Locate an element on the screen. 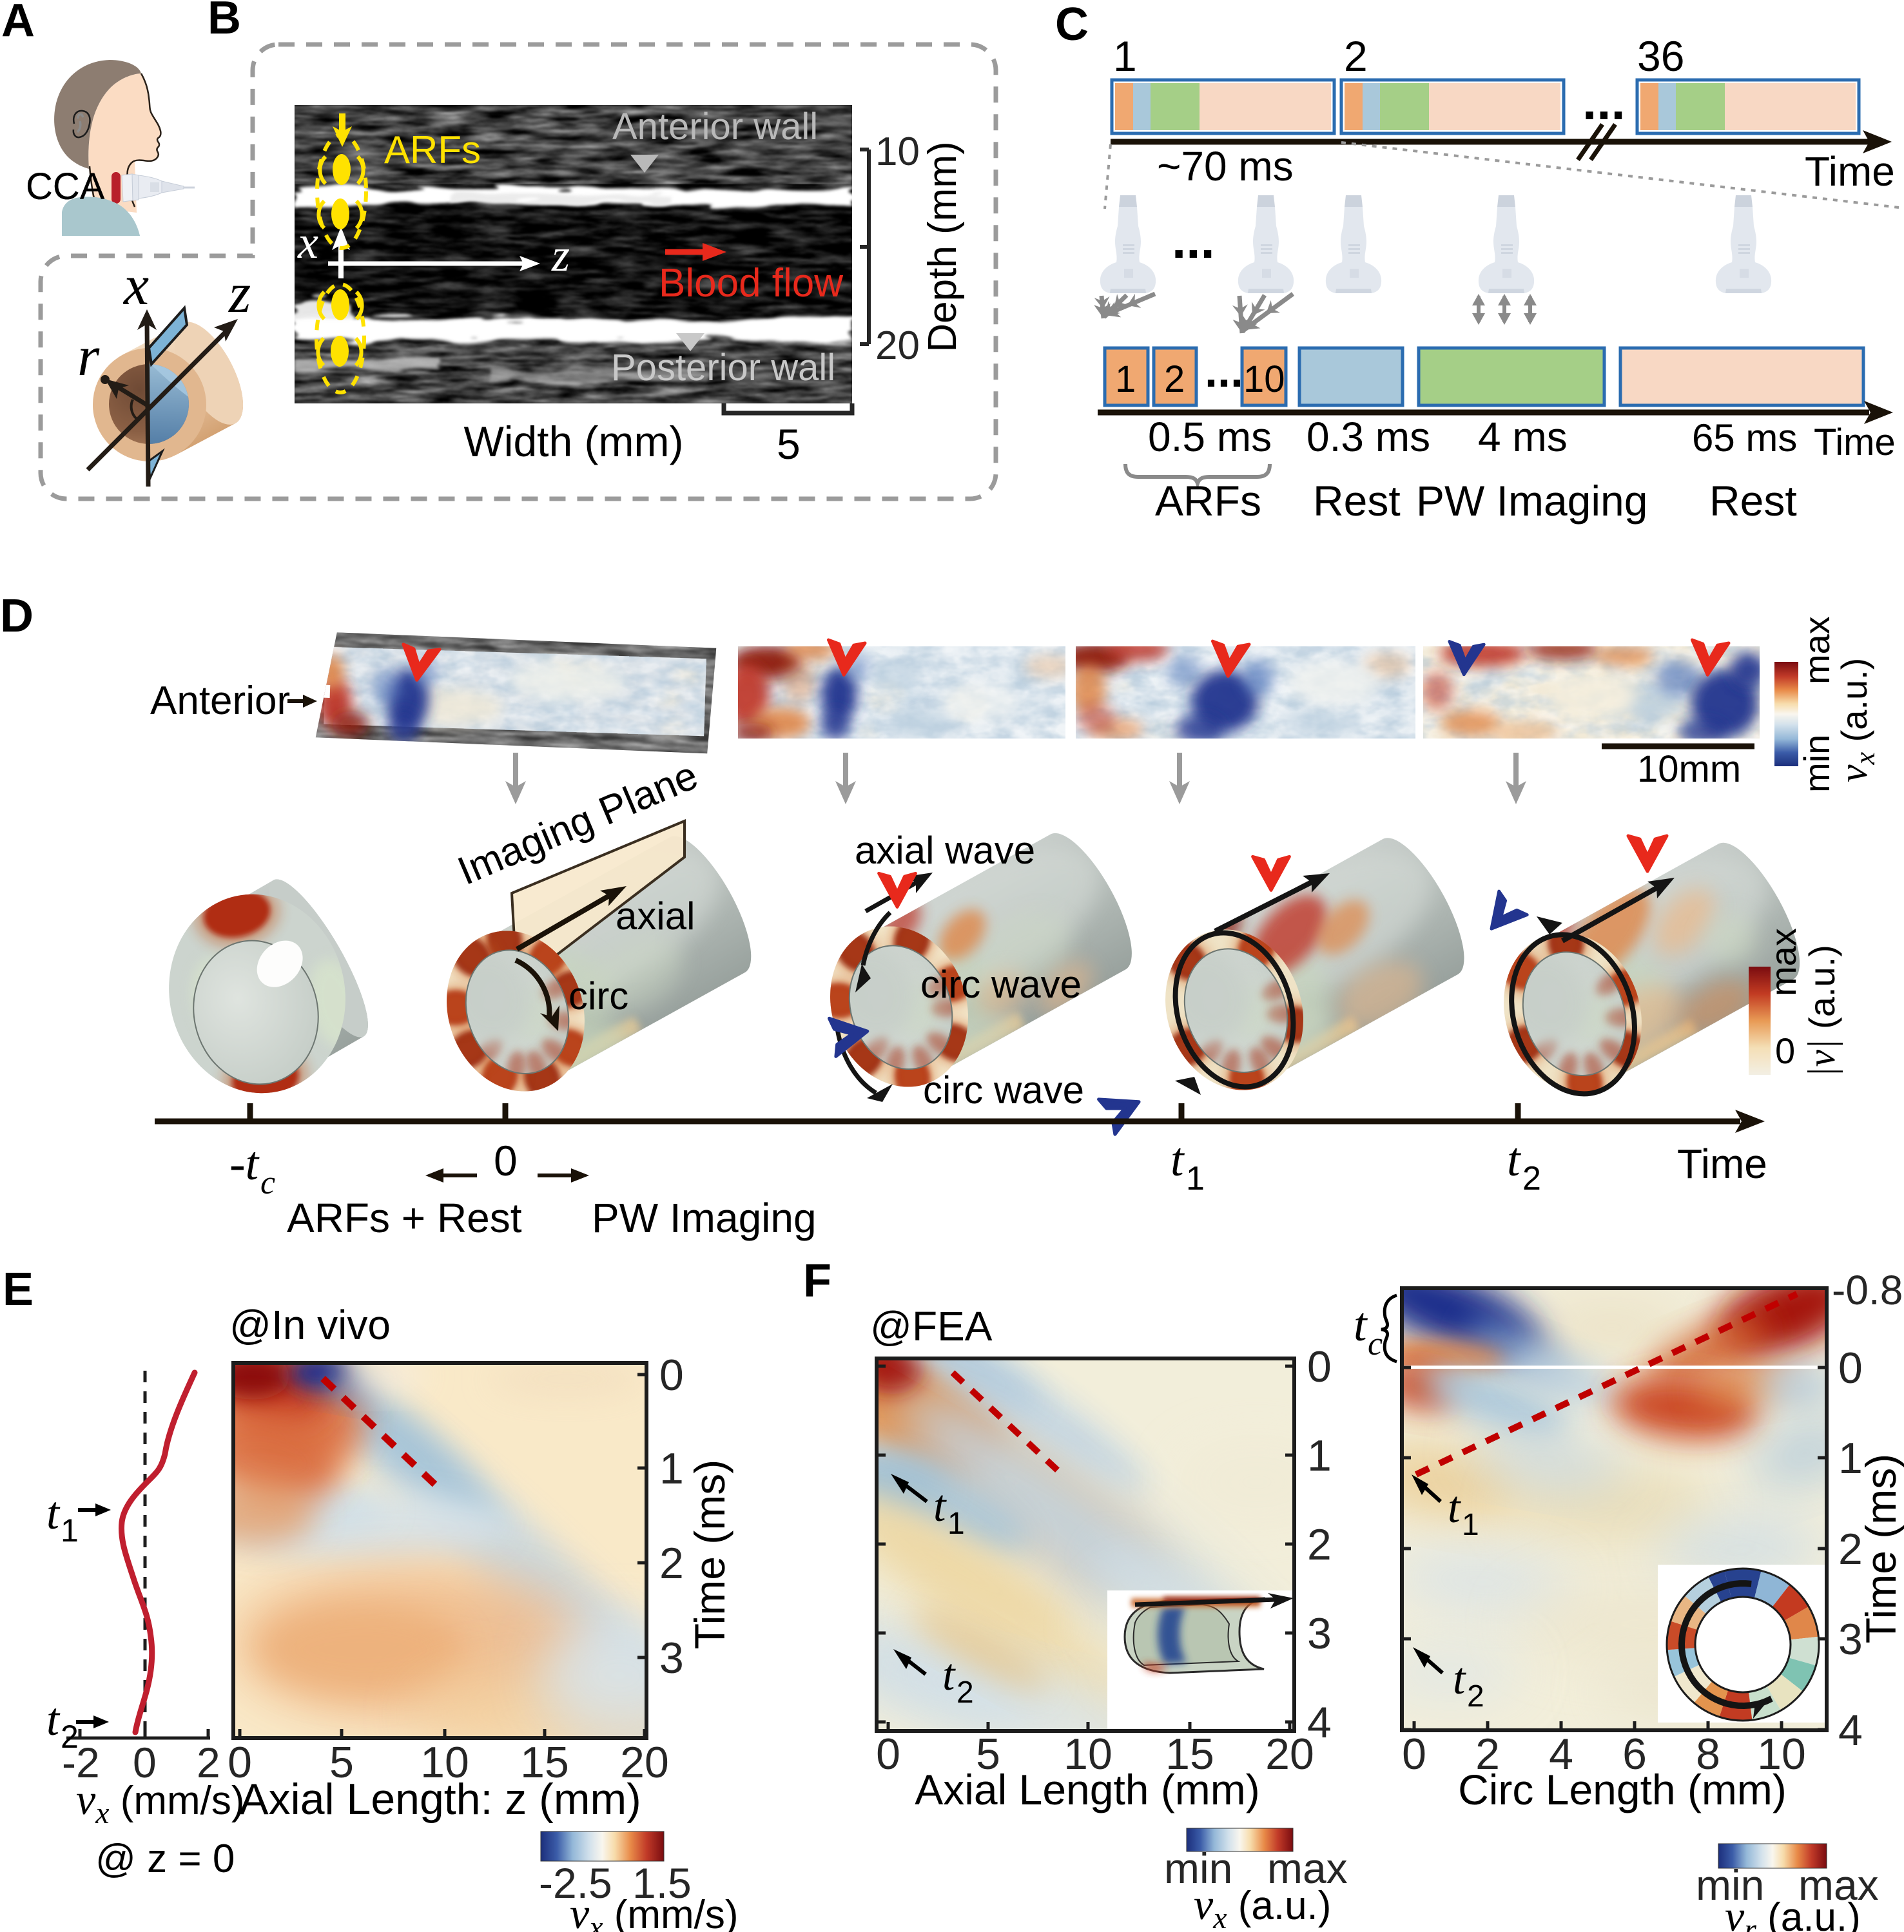 The width and height of the screenshot is (1904, 1932). svg-text: E is located at coordinates (18, 1289).